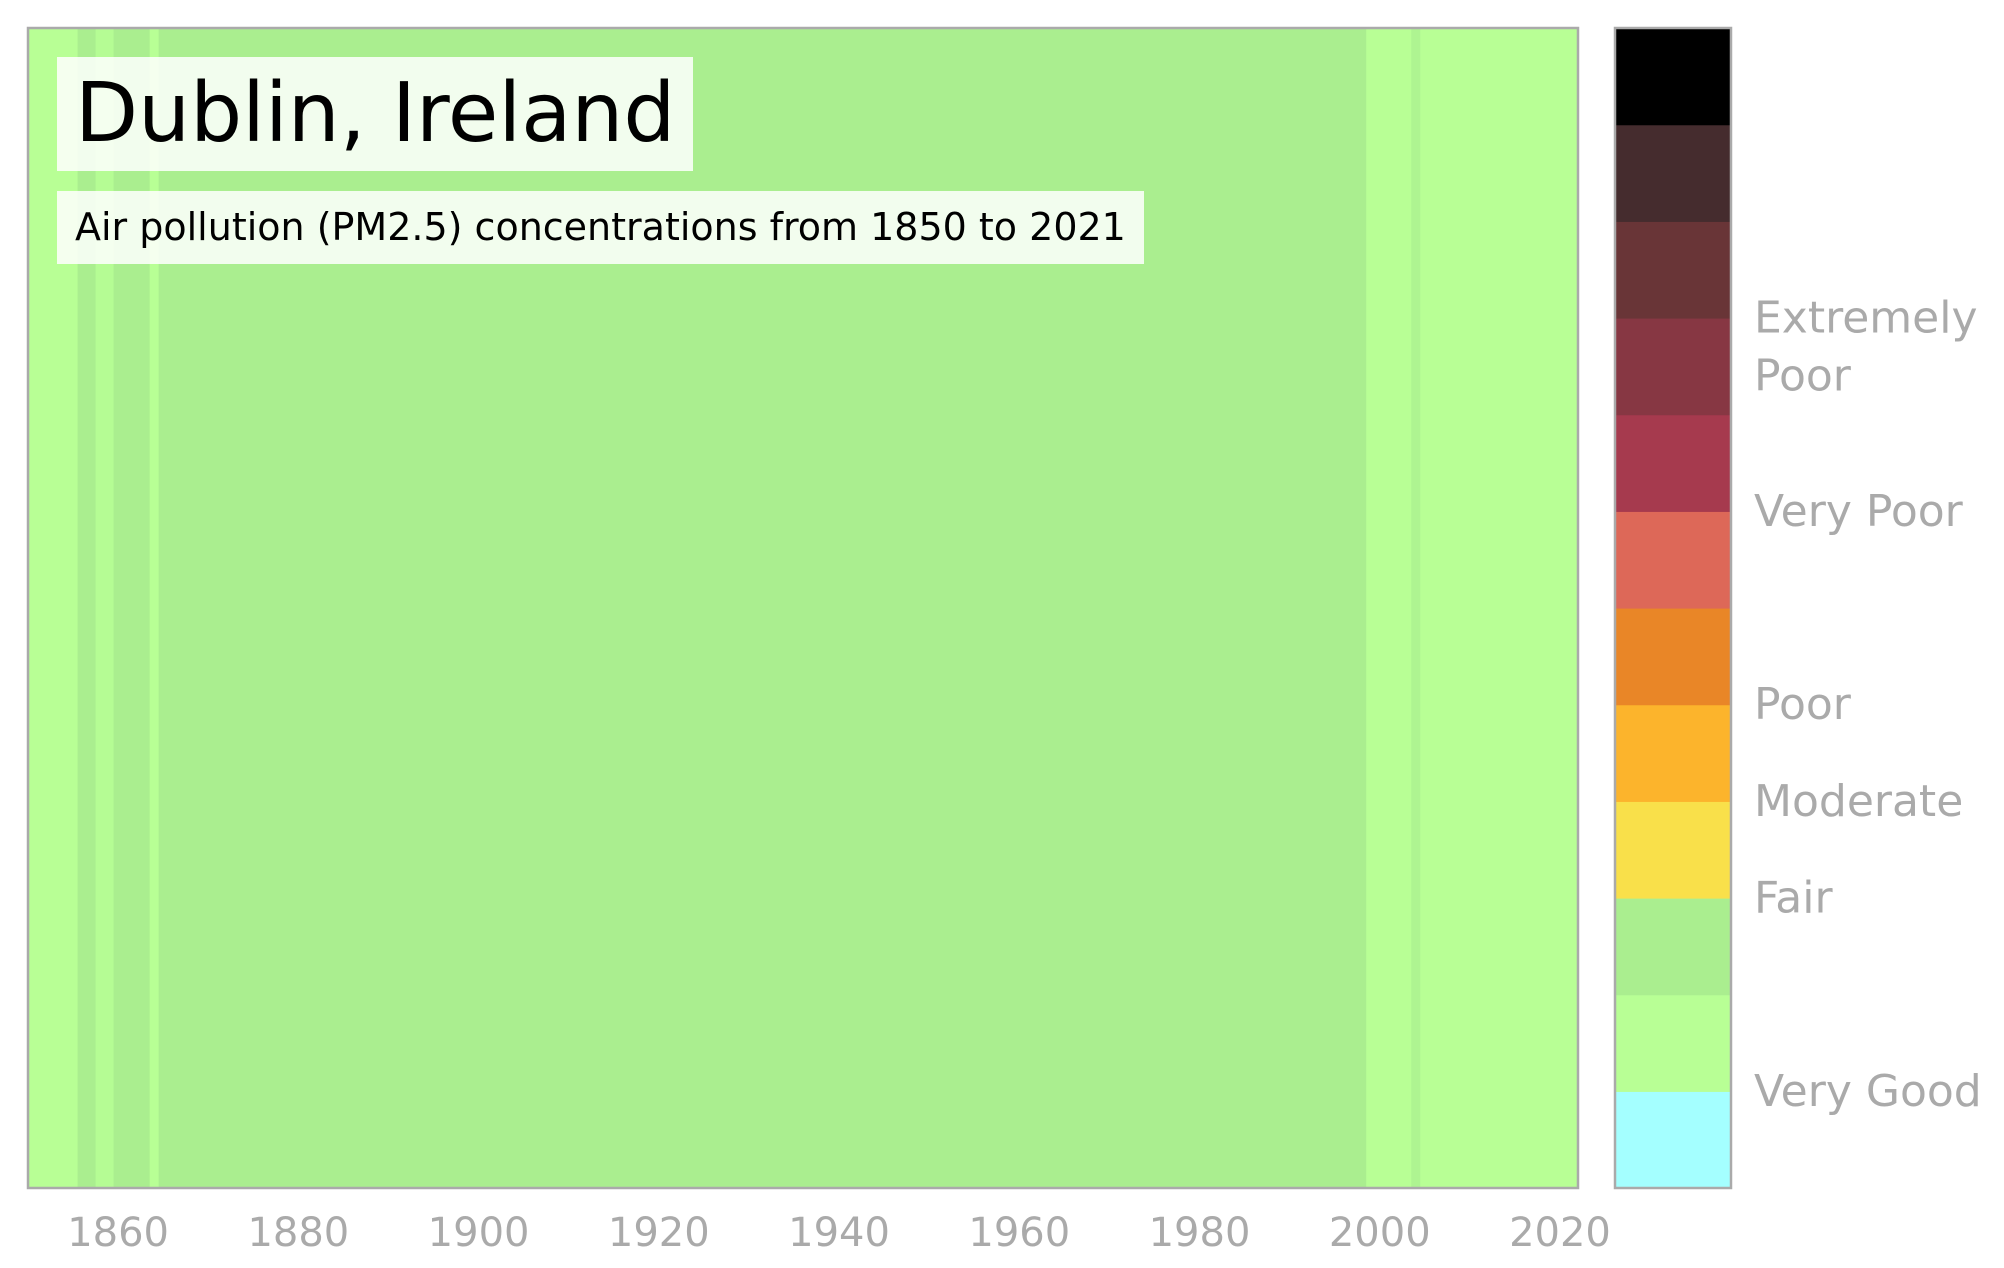 The height and width of the screenshot is (1268, 2004). What do you see at coordinates (1858, 801) in the screenshot?
I see `colorbar-label: Moderate` at bounding box center [1858, 801].